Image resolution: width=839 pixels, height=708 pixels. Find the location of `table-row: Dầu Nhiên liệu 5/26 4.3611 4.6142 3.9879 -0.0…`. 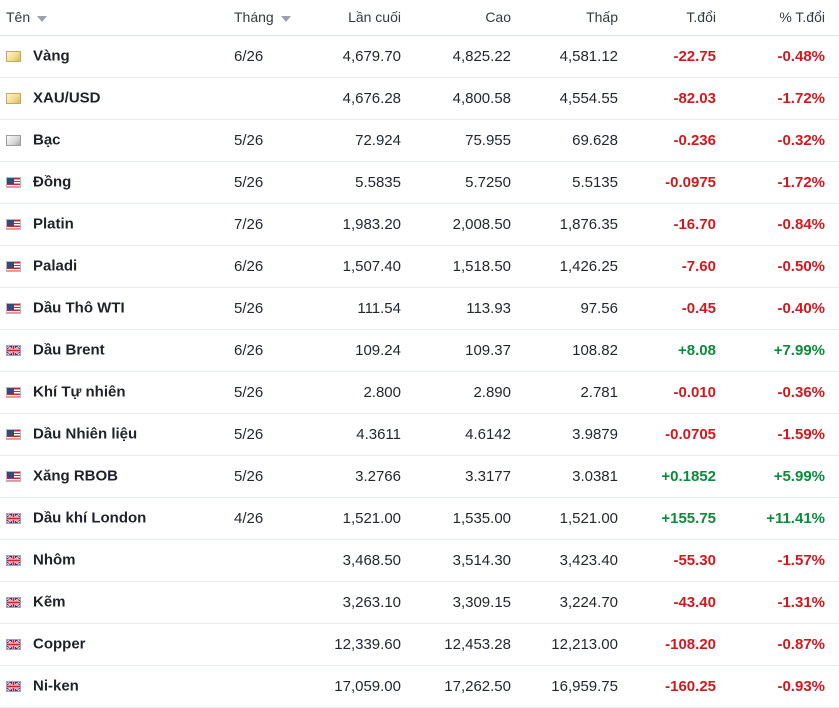

table-row: Dầu Nhiên liệu 5/26 4.3611 4.6142 3.9879 -0.0… is located at coordinates (419, 434).